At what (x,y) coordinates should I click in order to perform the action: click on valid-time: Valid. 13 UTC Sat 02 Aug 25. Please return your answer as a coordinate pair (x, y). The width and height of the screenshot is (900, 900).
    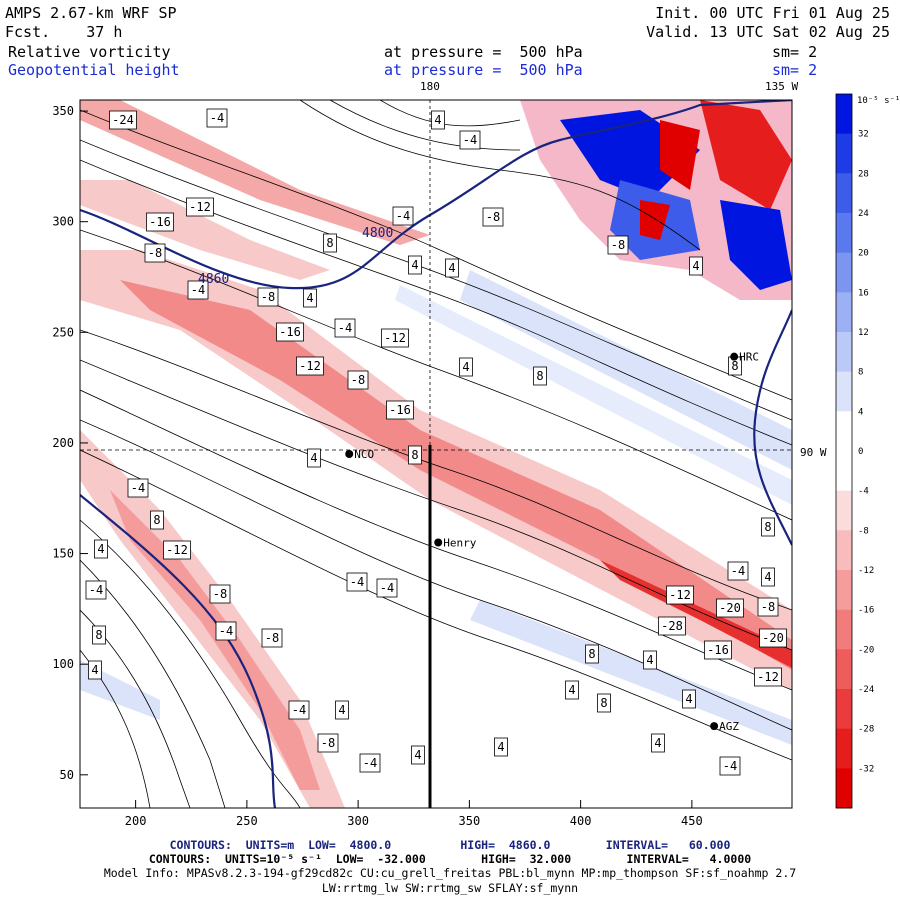
    Looking at the image, I should click on (768, 32).